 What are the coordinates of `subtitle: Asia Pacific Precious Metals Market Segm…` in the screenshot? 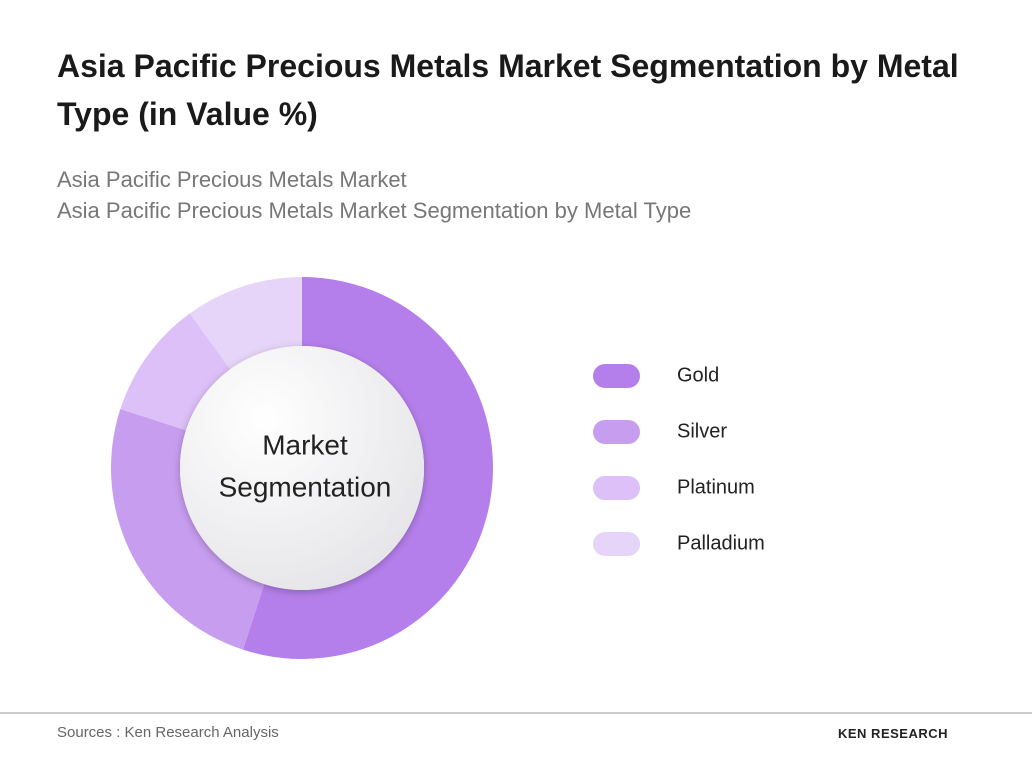 It's located at (374, 210).